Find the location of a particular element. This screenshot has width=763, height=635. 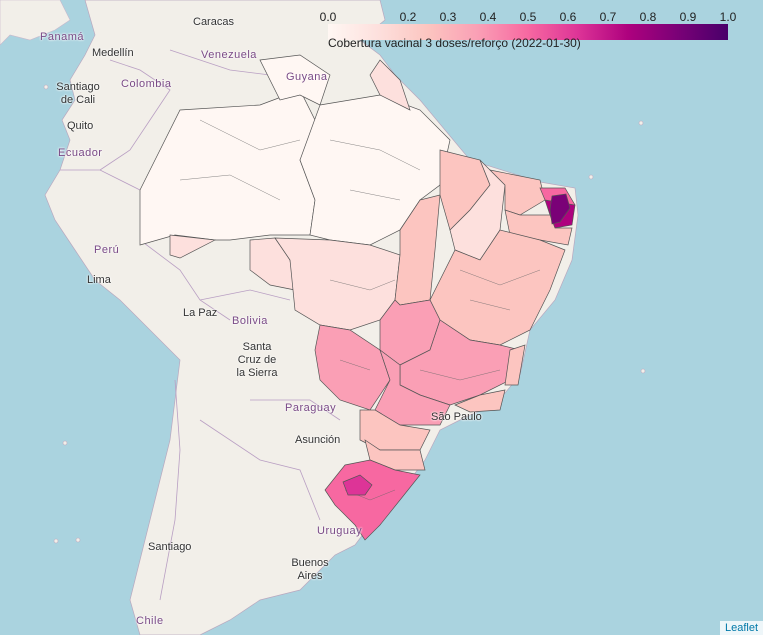

region-espirito-santo is located at coordinates (515, 365).